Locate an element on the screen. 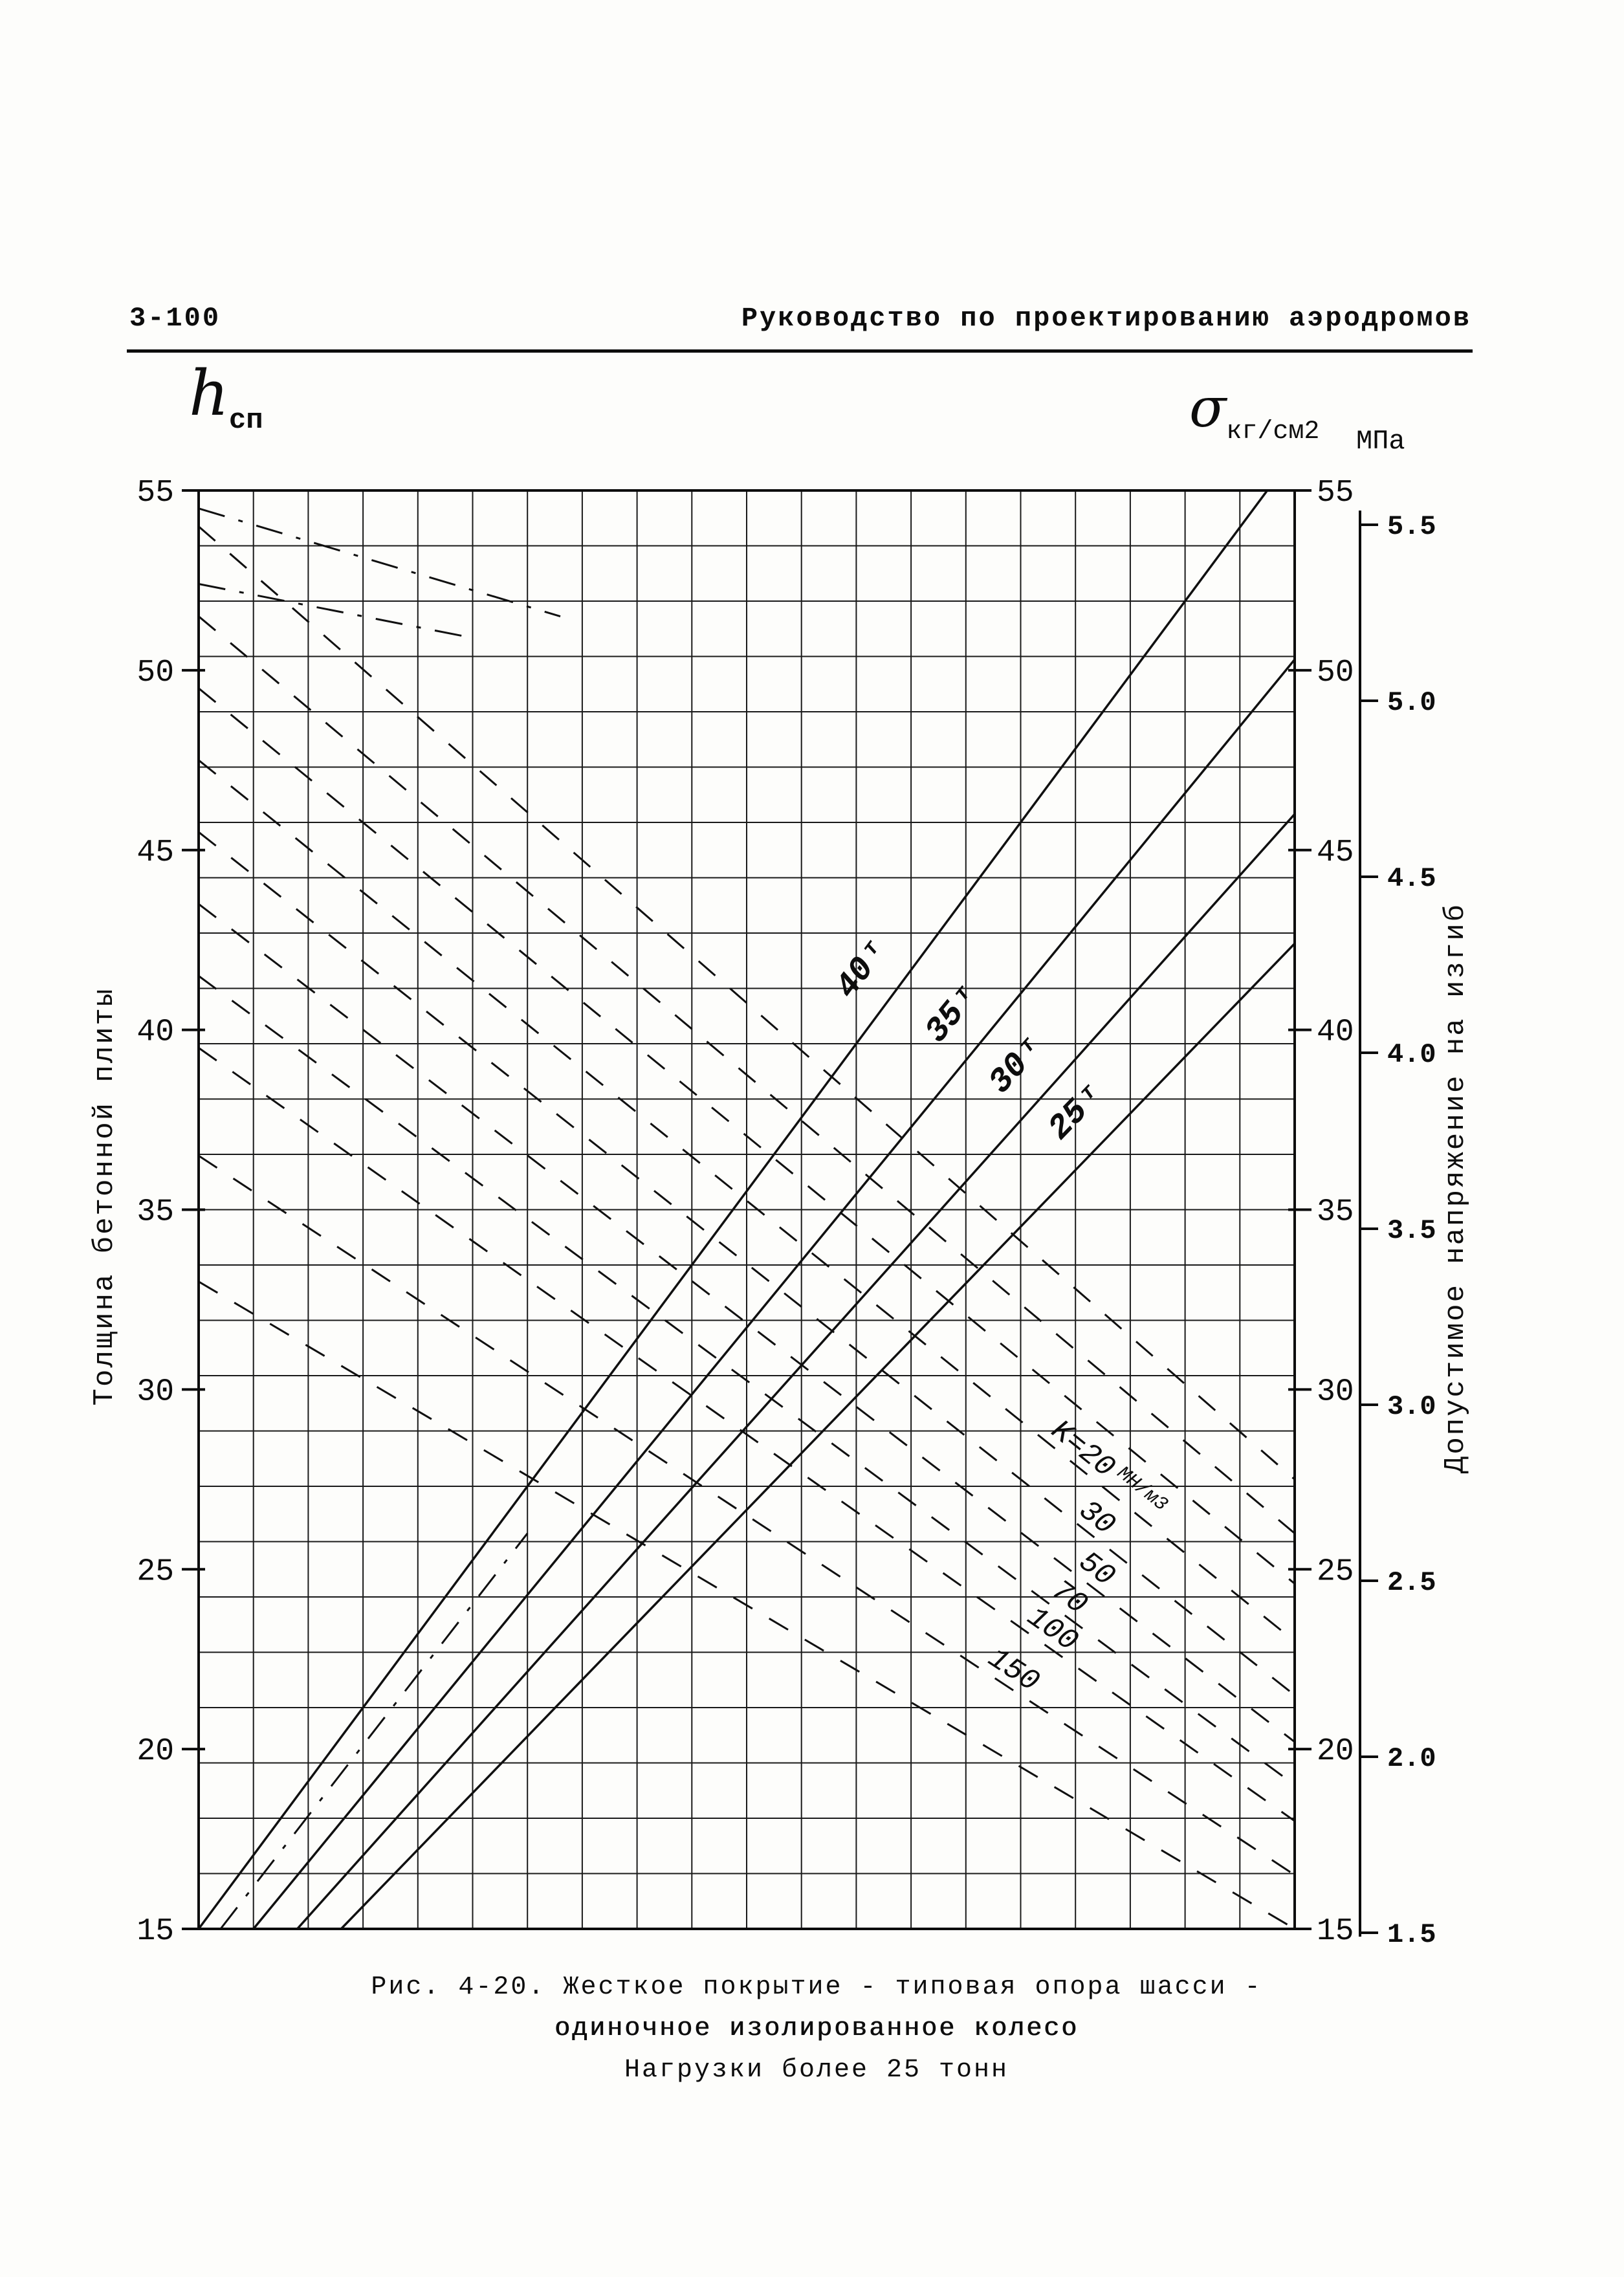 Image resolution: width=1624 pixels, height=2277 pixels. mpa-axis-tick-label: 3.0 is located at coordinates (1411, 1406).